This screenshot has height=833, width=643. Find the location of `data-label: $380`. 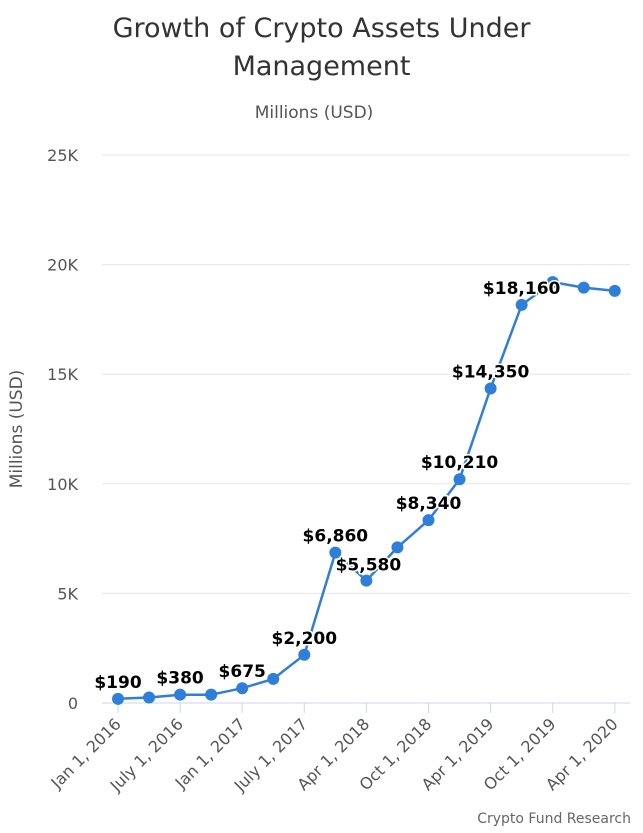

data-label: $380 is located at coordinates (179, 679).